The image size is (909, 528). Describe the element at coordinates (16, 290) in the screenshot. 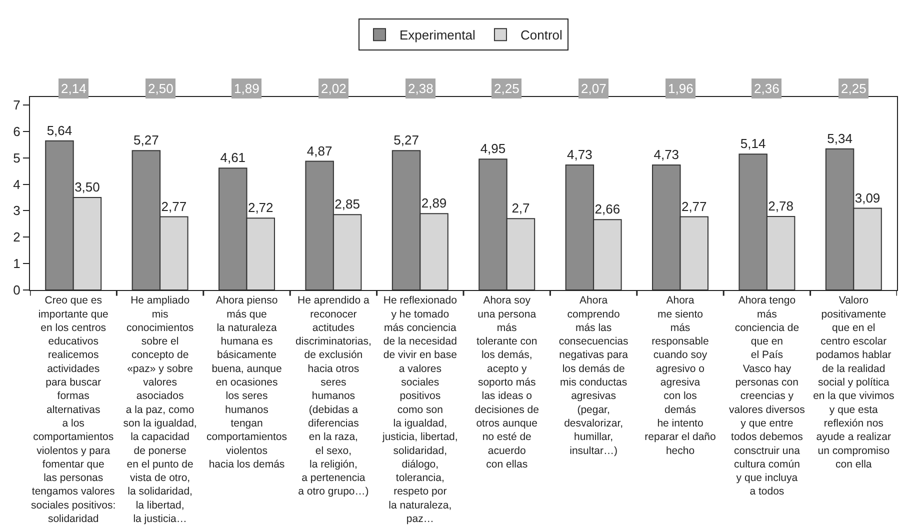

I see `y-tick-label: 0` at that location.